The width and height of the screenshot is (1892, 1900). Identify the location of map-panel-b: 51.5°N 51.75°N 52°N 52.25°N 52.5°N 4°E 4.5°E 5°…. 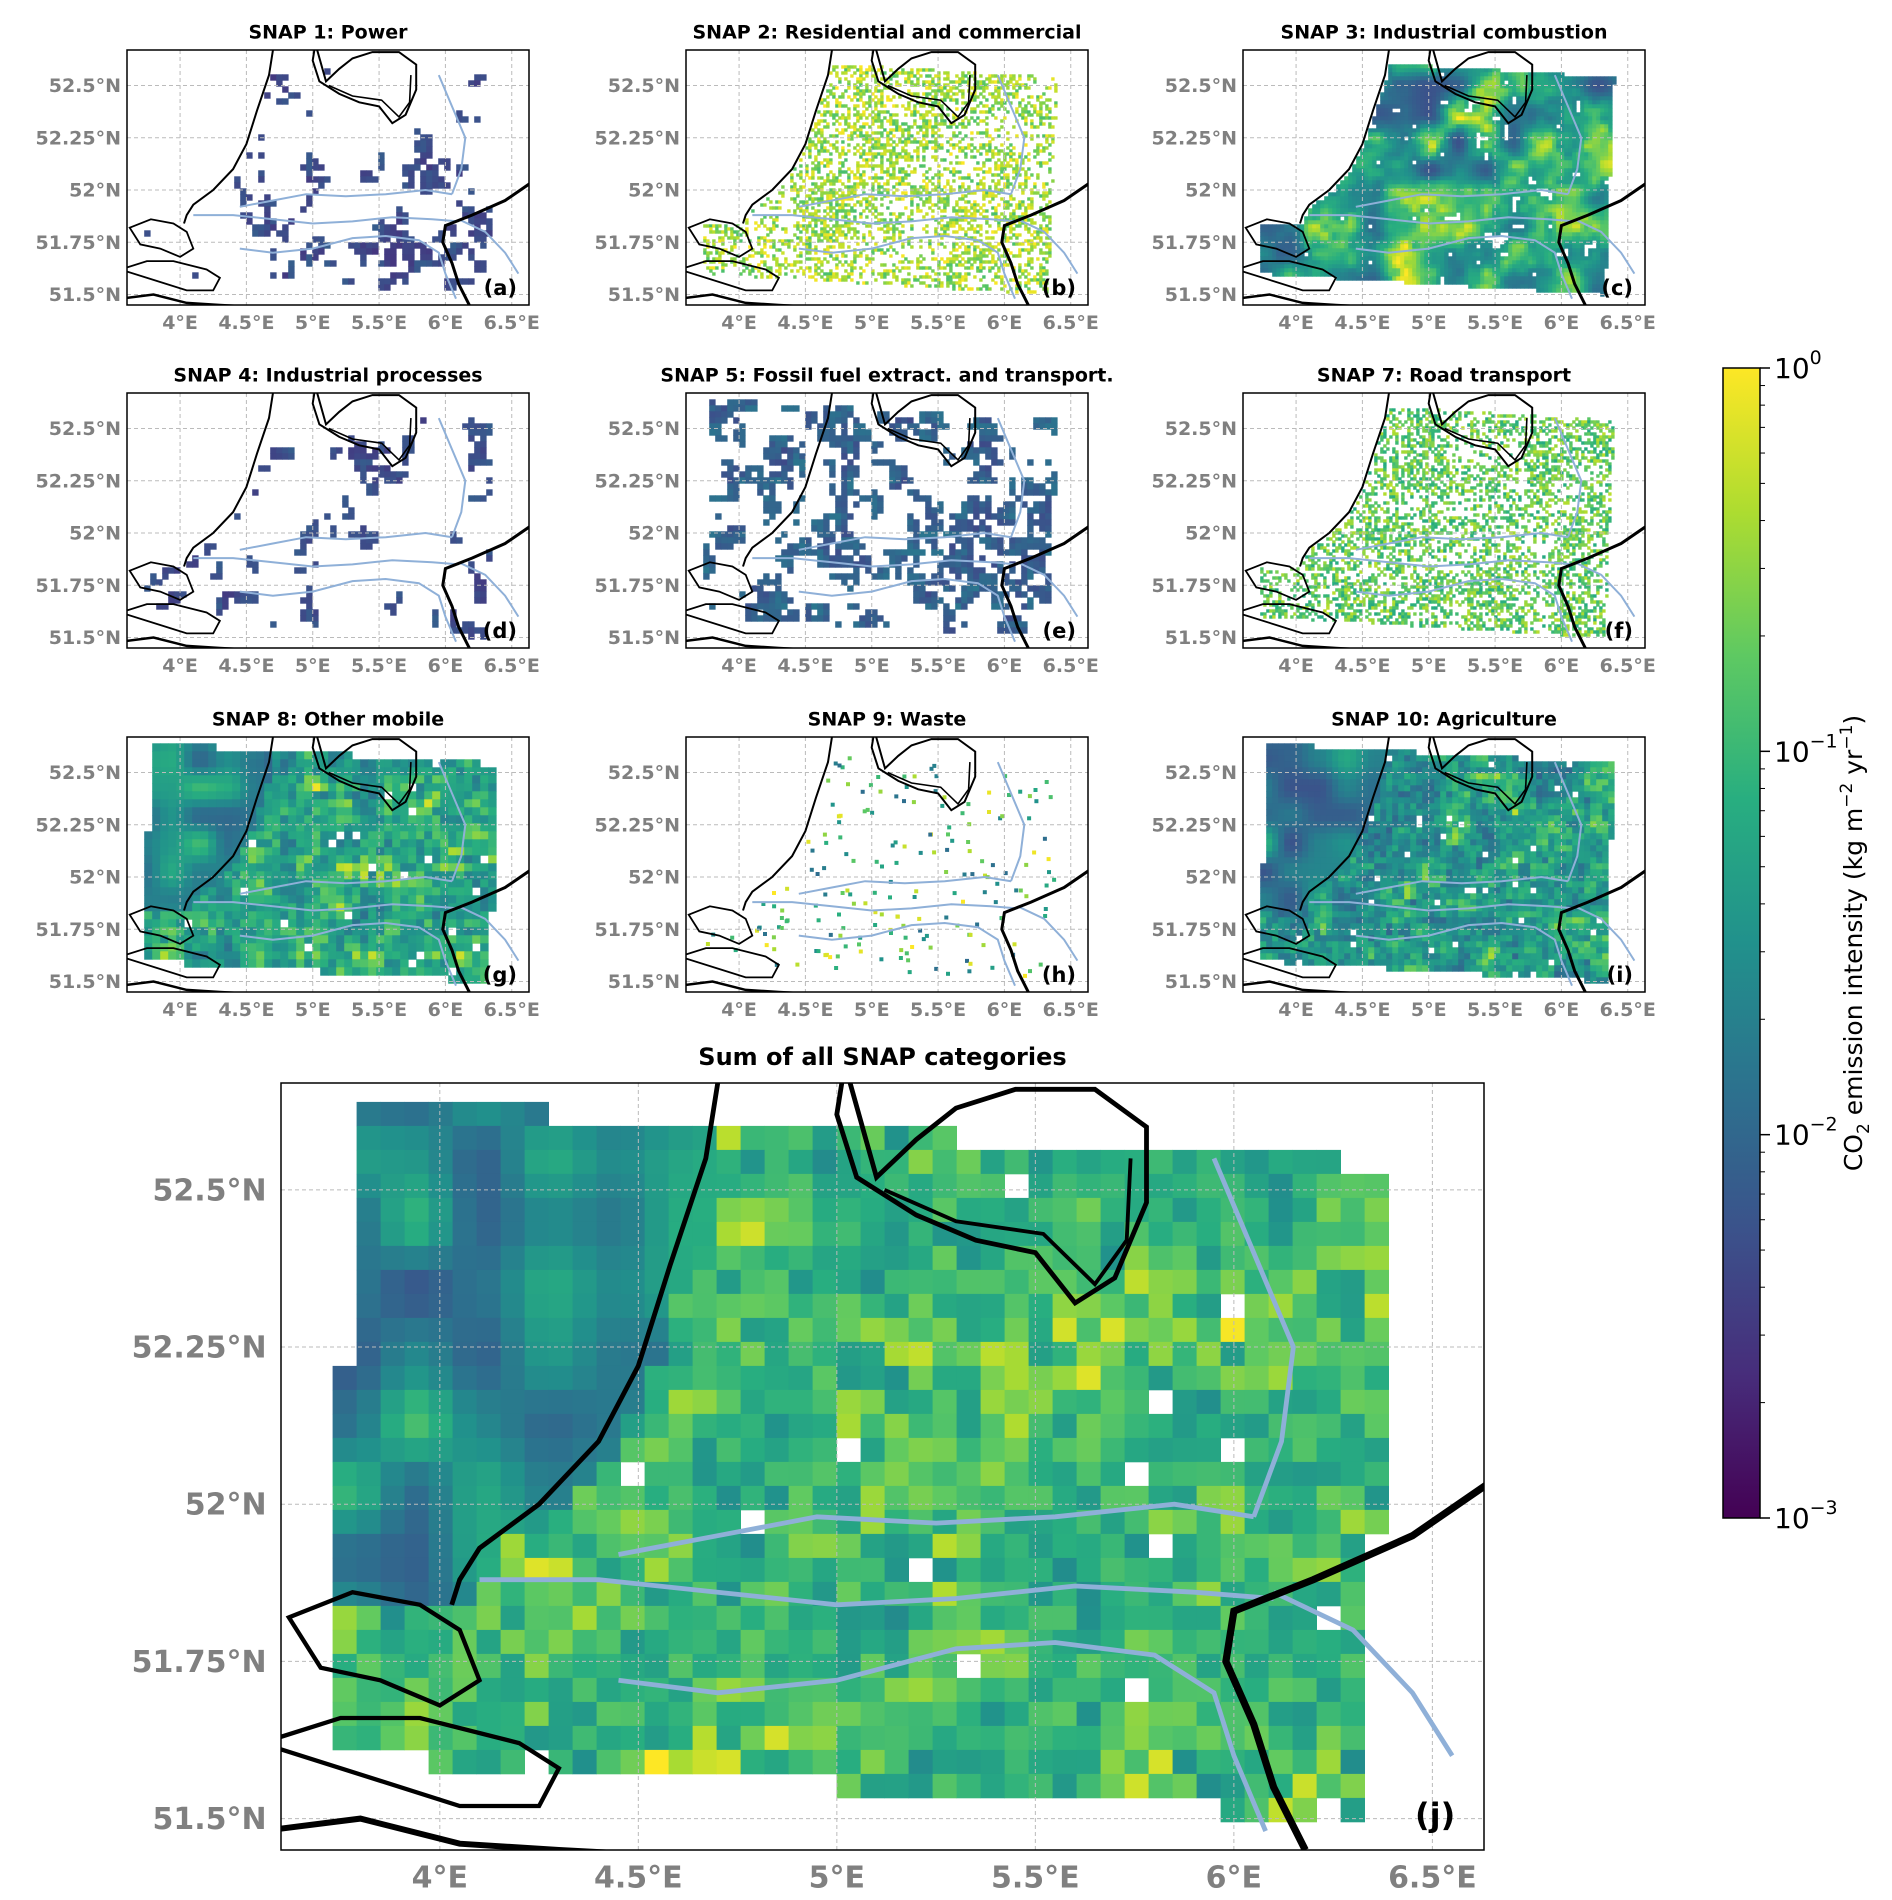
(847, 178).